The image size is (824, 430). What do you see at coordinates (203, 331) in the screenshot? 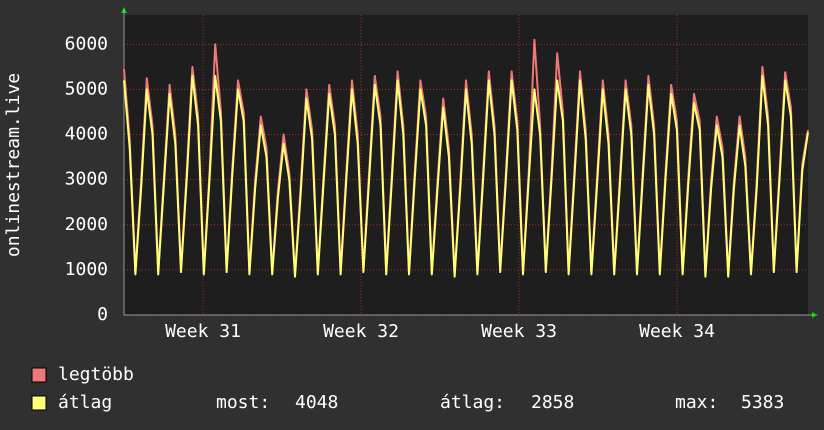
I see `x-tick-label: Week 31` at bounding box center [203, 331].